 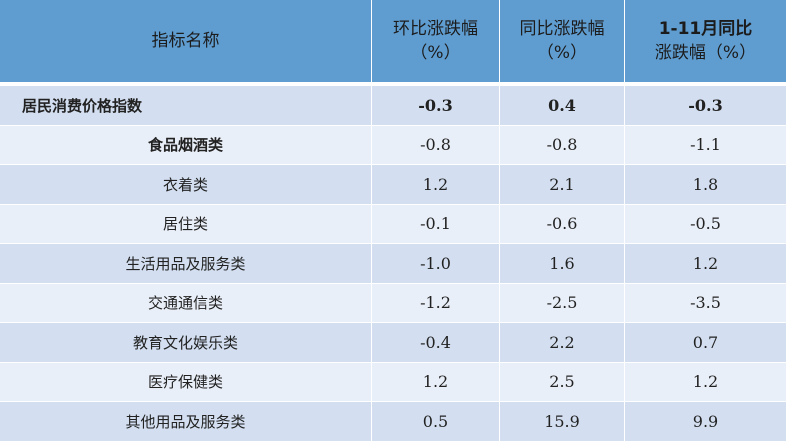 I want to click on value-yoy: 15.9, so click(x=562, y=422).